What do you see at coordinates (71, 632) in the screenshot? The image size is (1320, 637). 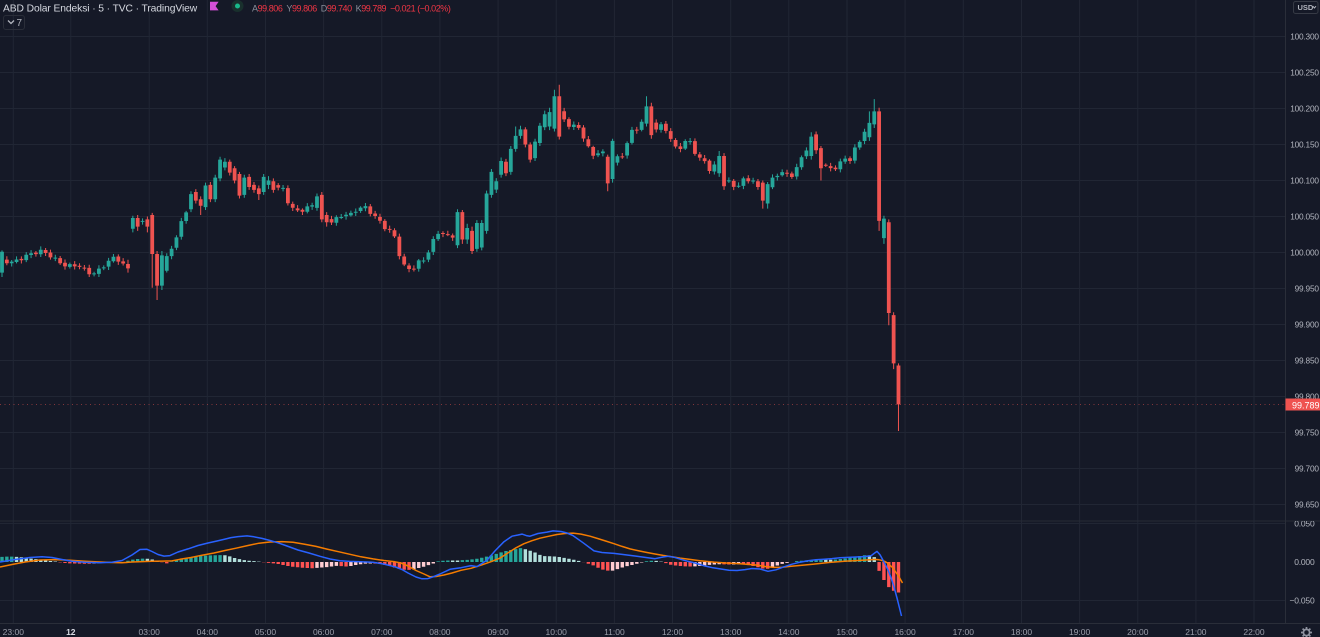 I see `svg-text: 12` at bounding box center [71, 632].